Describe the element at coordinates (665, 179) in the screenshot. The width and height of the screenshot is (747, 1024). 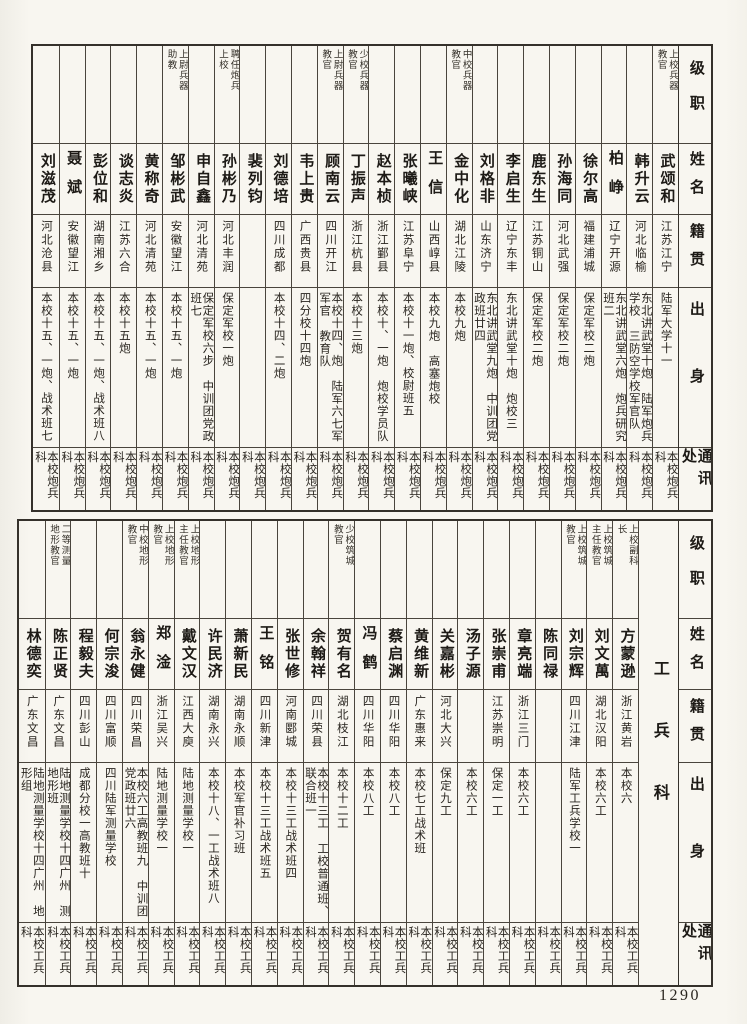
I see `name-cell: 武颂和` at that location.